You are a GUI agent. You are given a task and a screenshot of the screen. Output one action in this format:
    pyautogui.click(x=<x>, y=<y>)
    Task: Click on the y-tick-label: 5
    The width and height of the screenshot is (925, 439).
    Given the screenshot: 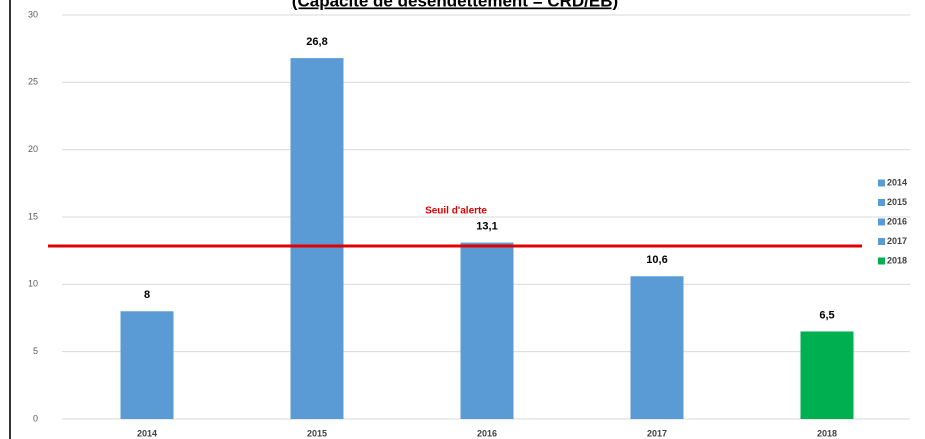 What is the action you would take?
    pyautogui.click(x=35, y=351)
    